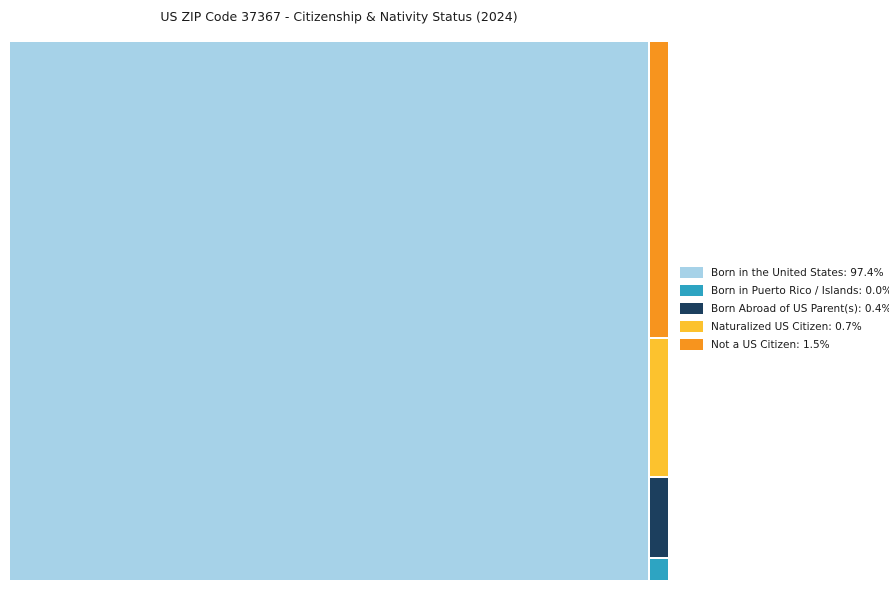  What do you see at coordinates (659, 569) in the screenshot?
I see `treemap-tile-born-in-puerto-rico-islands` at bounding box center [659, 569].